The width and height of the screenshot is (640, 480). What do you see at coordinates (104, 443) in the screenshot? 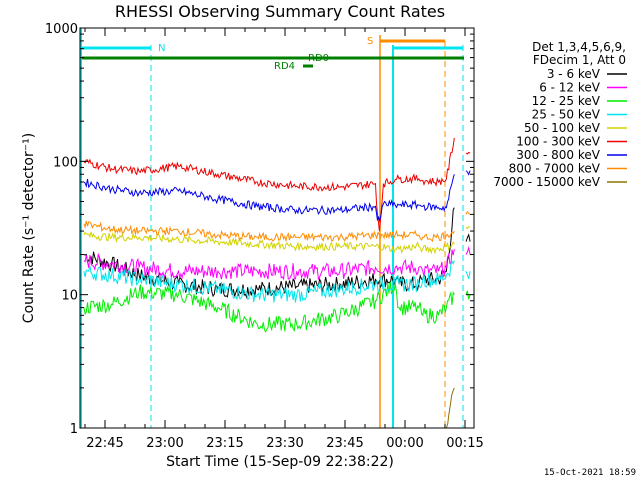
I see `x-tick-label: 22:45` at bounding box center [104, 443].